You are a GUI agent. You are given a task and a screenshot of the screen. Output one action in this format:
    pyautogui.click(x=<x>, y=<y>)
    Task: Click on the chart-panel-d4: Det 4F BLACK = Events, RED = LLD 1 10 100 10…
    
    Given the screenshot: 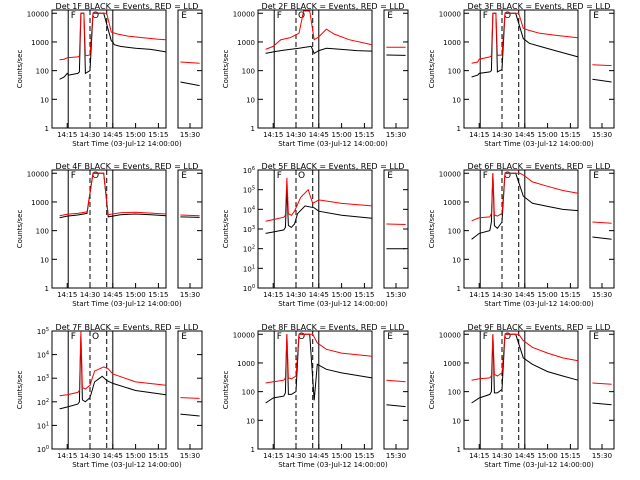 What is the action you would take?
    pyautogui.click(x=109, y=235)
    